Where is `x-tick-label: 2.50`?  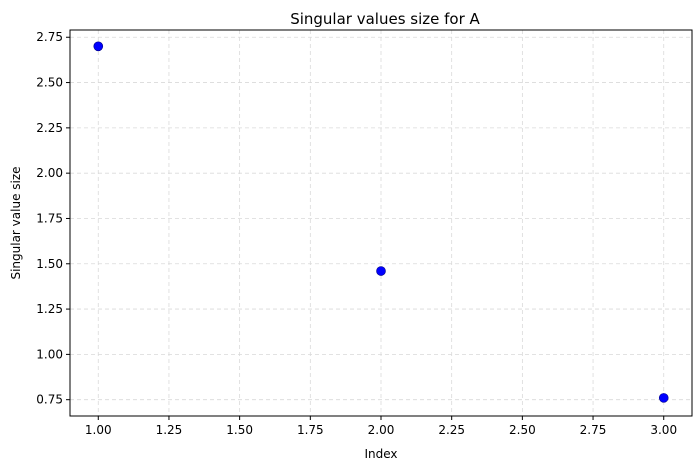
x-tick-label: 2.50 is located at coordinates (522, 430).